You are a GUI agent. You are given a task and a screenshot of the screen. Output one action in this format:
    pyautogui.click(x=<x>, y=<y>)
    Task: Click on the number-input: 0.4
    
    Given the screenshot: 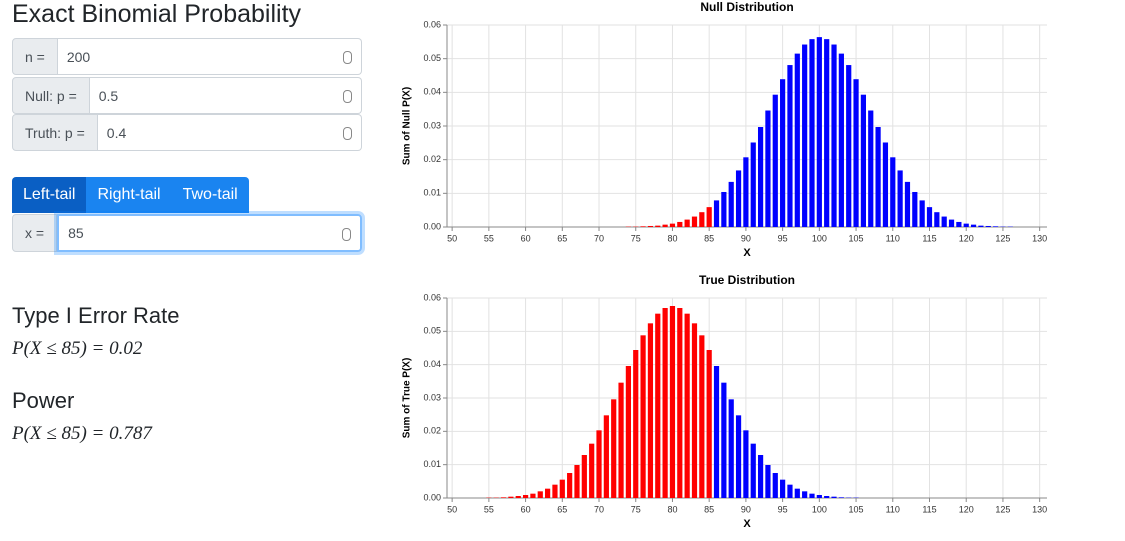 What is the action you would take?
    pyautogui.click(x=229, y=132)
    